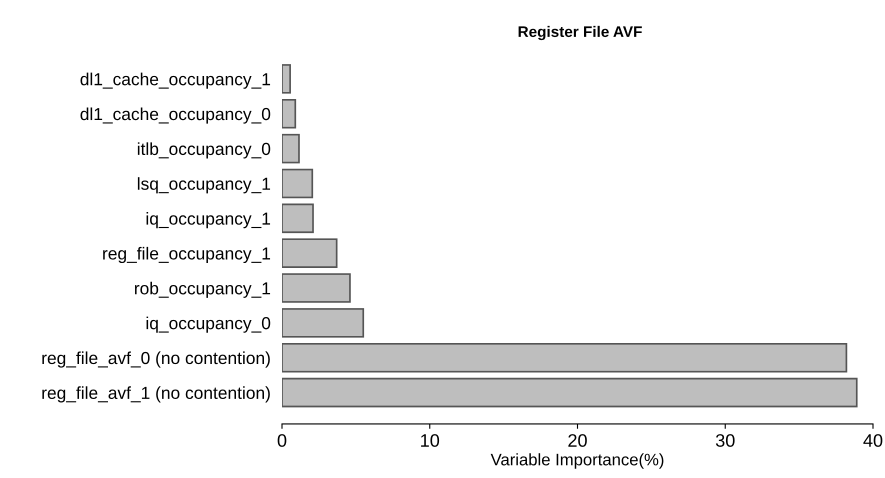 The image size is (885, 478). What do you see at coordinates (204, 150) in the screenshot?
I see `y-tick-label: itlb_occupancy_0` at bounding box center [204, 150].